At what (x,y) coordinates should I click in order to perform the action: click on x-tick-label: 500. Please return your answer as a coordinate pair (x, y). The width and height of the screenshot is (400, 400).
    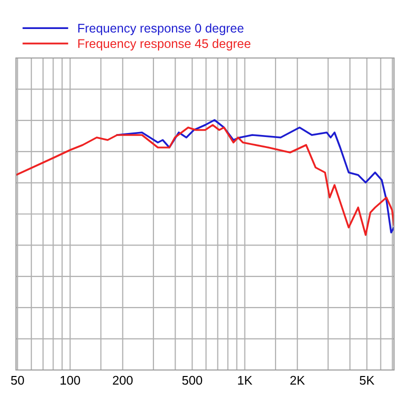
    Looking at the image, I should click on (192, 380).